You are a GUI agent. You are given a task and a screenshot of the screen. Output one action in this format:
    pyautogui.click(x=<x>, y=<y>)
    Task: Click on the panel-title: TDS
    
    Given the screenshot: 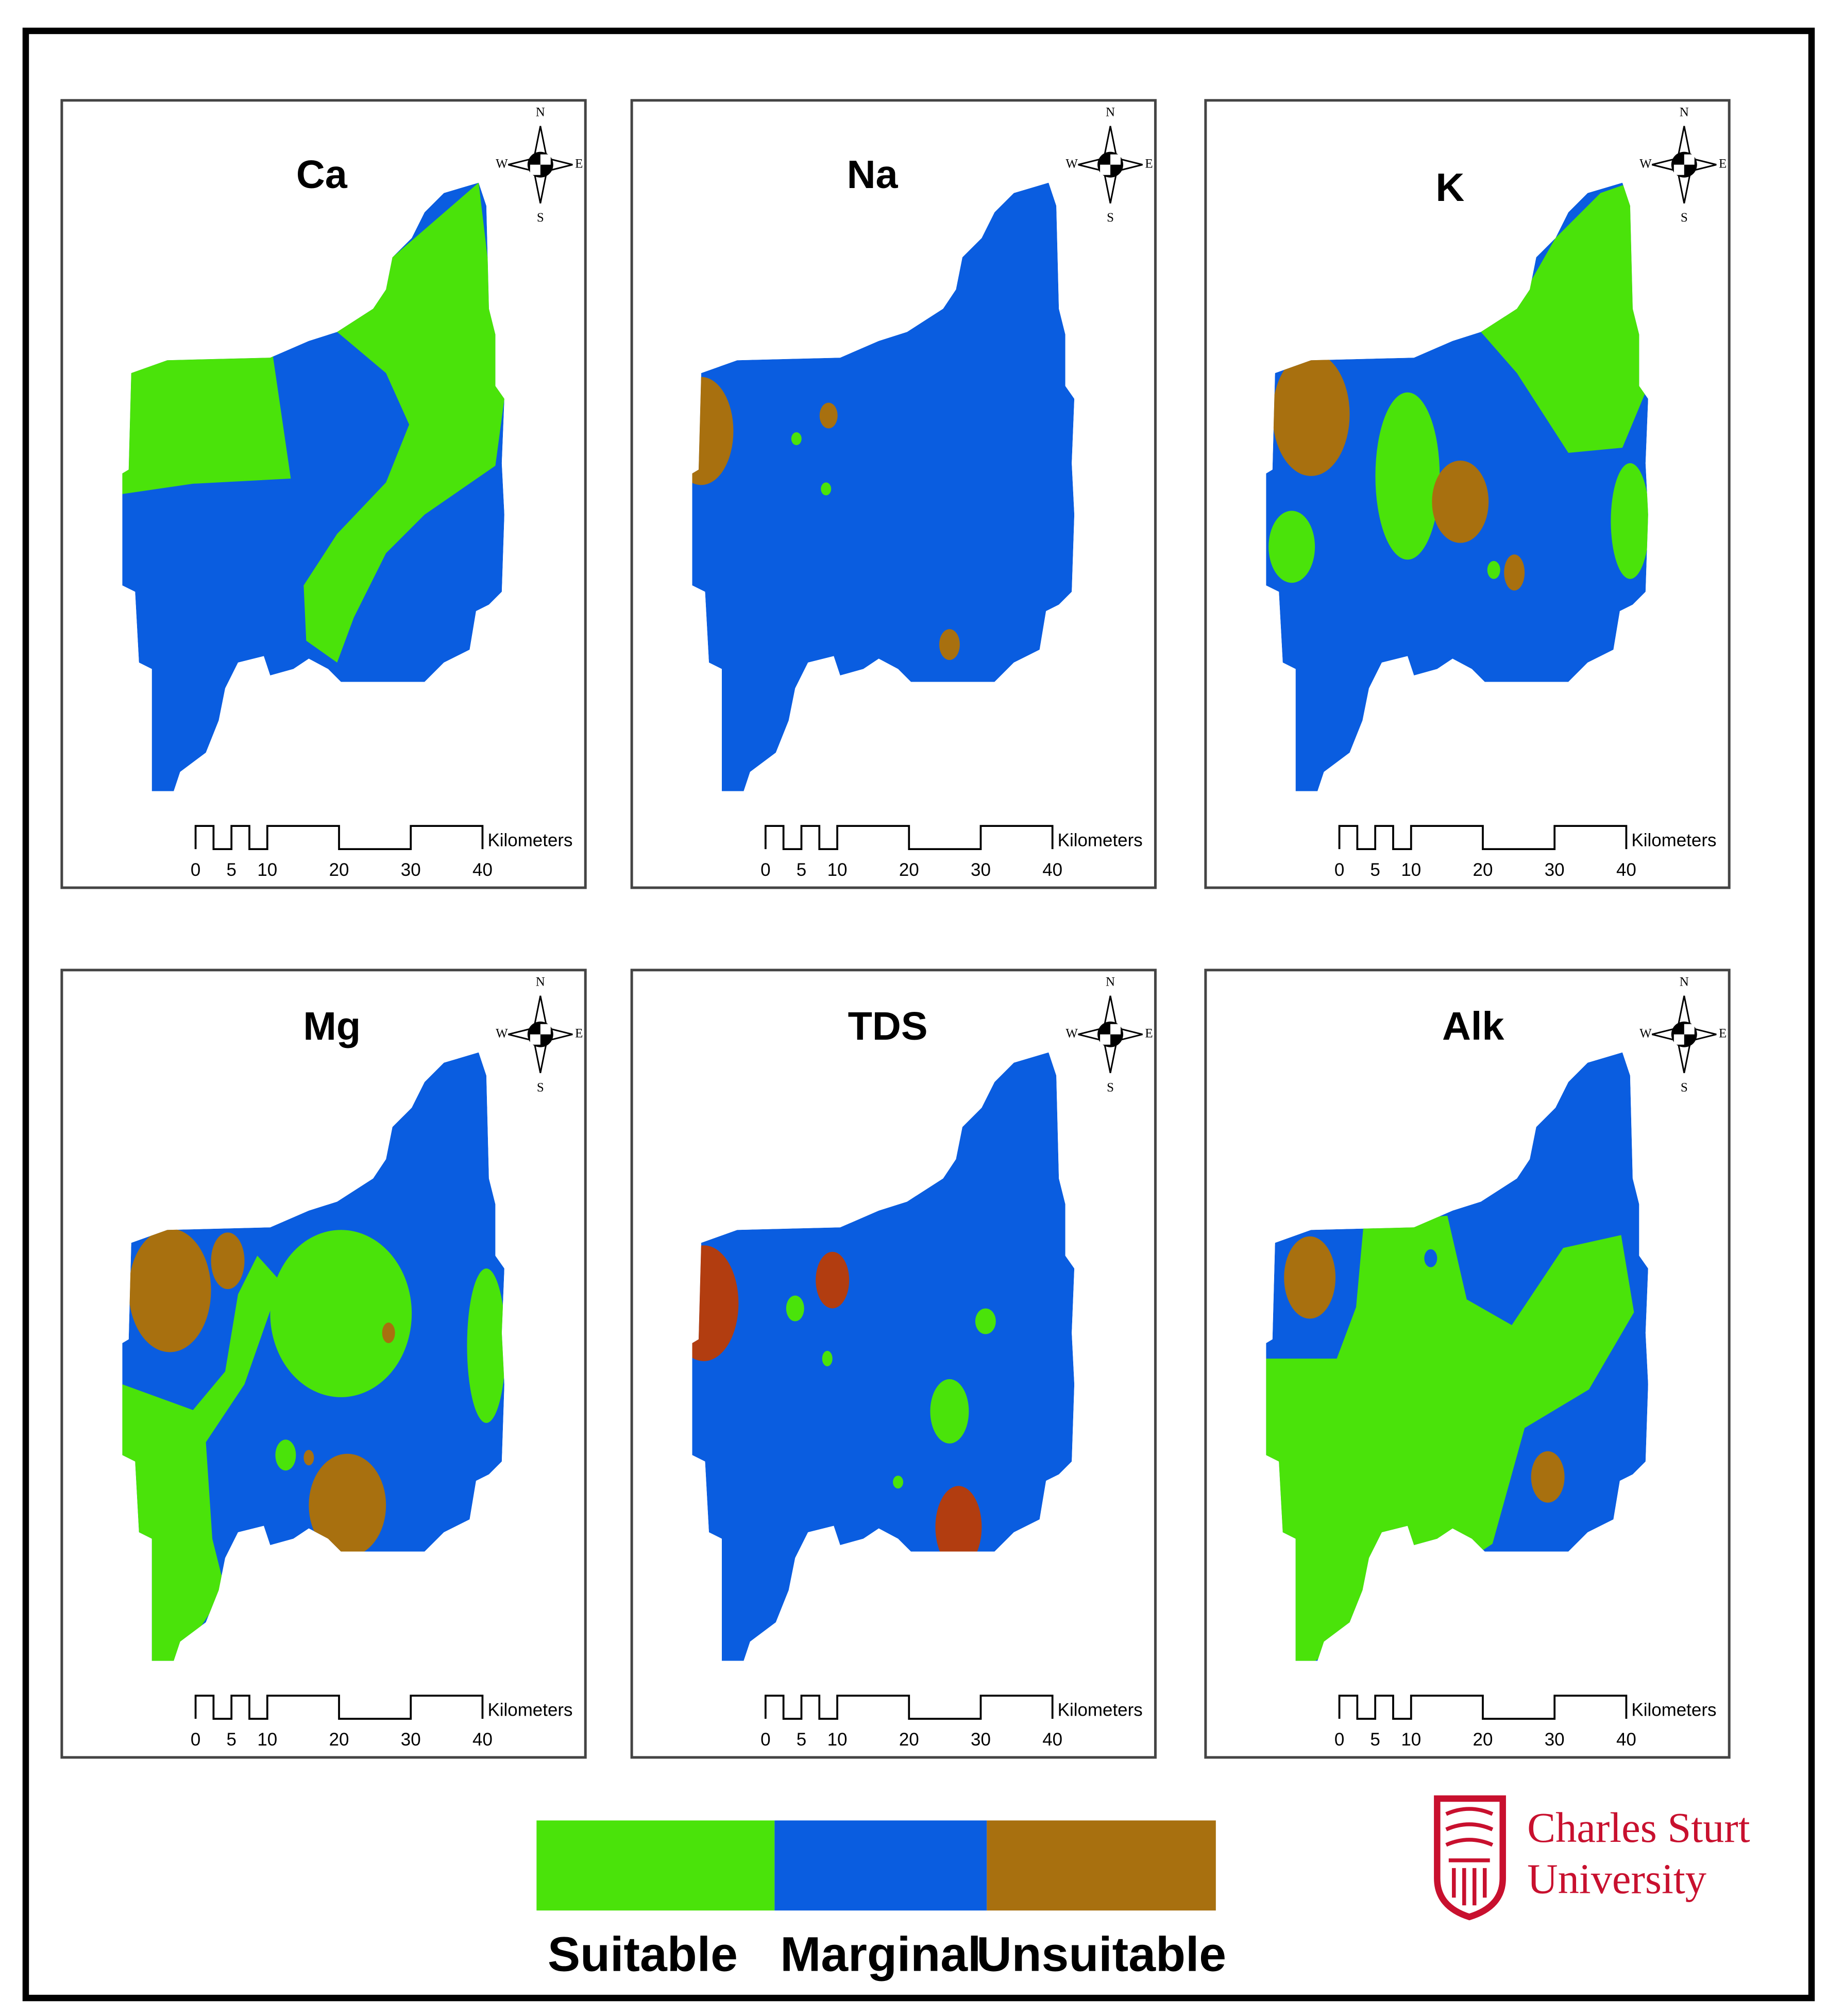 What is the action you would take?
    pyautogui.click(x=888, y=1026)
    